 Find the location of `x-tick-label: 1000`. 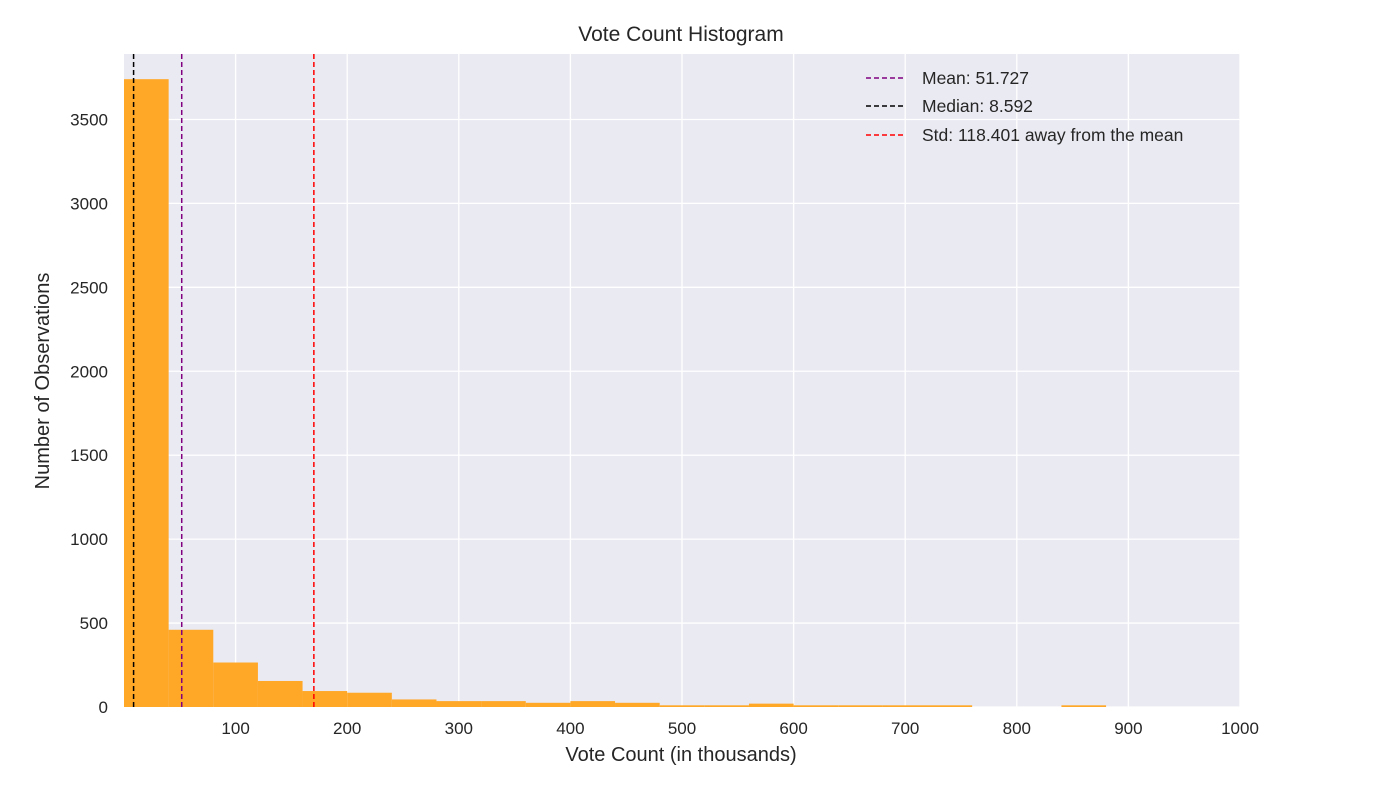

x-tick-label: 1000 is located at coordinates (1240, 728).